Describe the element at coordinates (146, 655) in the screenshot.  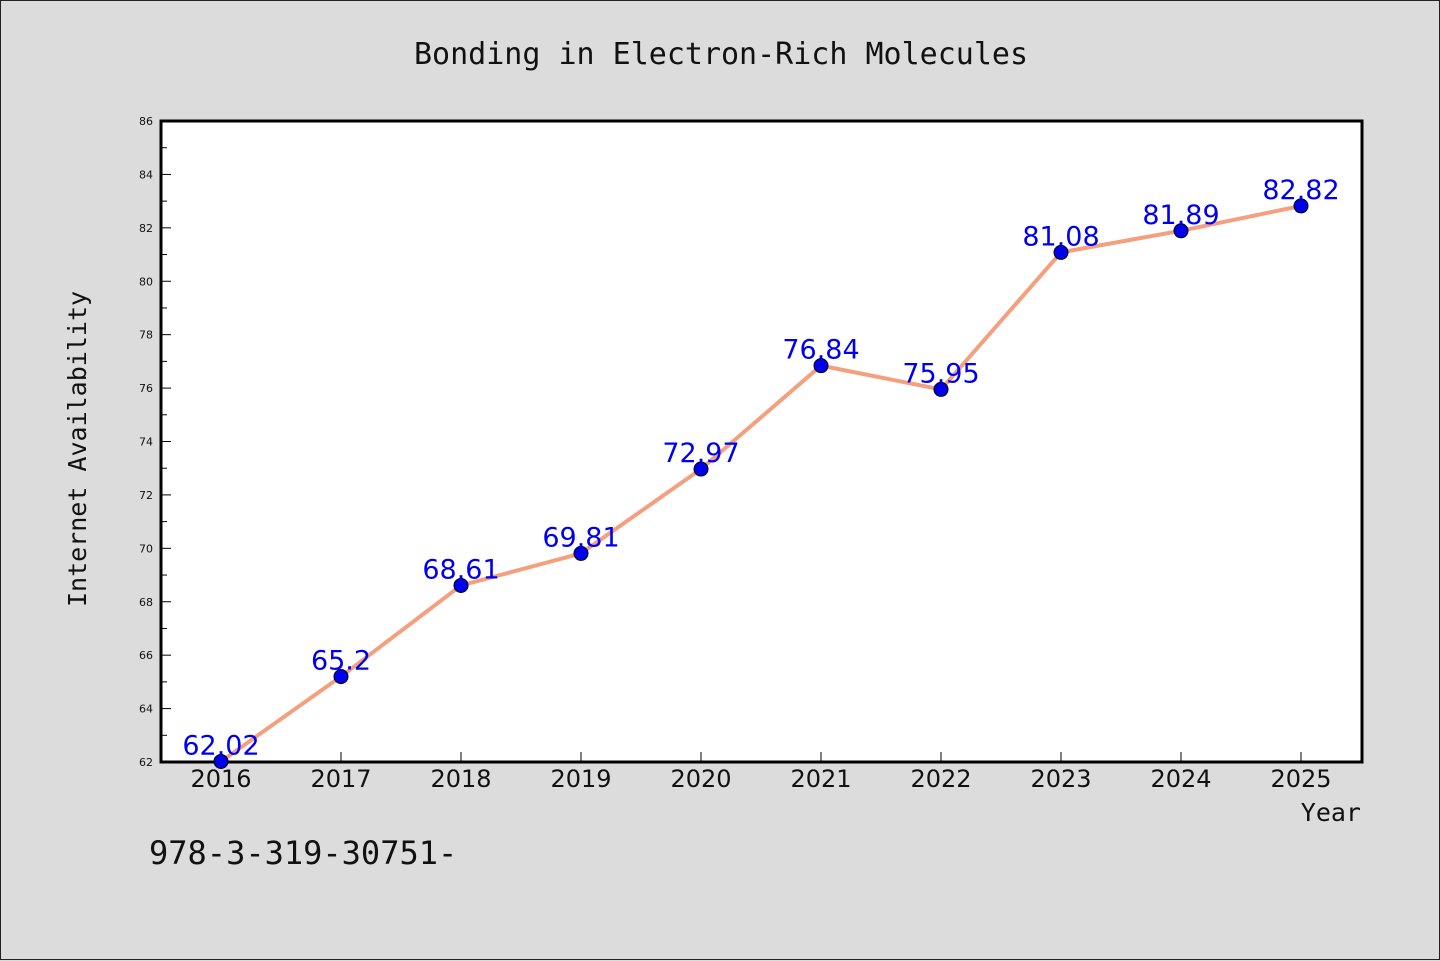
I see `y-tick-label: 66` at that location.